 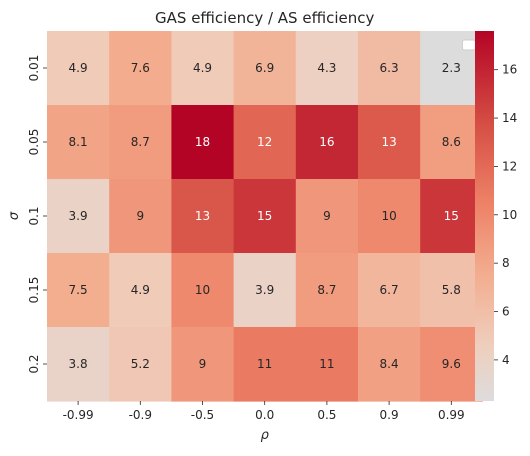 I want to click on cell-label-r1-c1: 8.7, so click(x=140, y=142).